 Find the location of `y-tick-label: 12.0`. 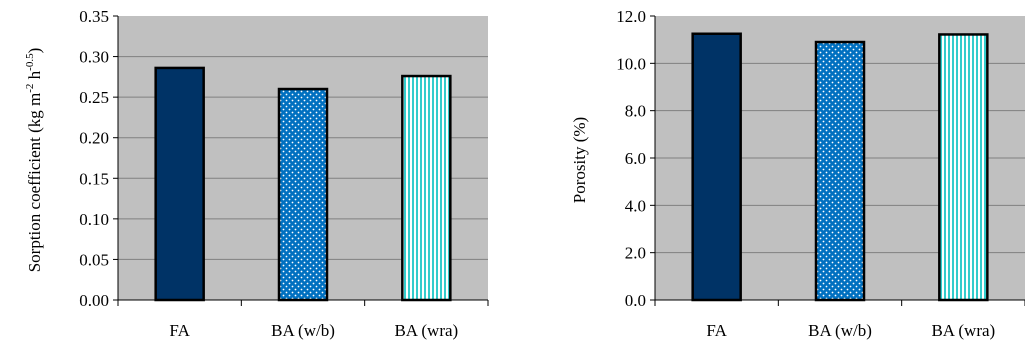

y-tick-label: 12.0 is located at coordinates (631, 16).